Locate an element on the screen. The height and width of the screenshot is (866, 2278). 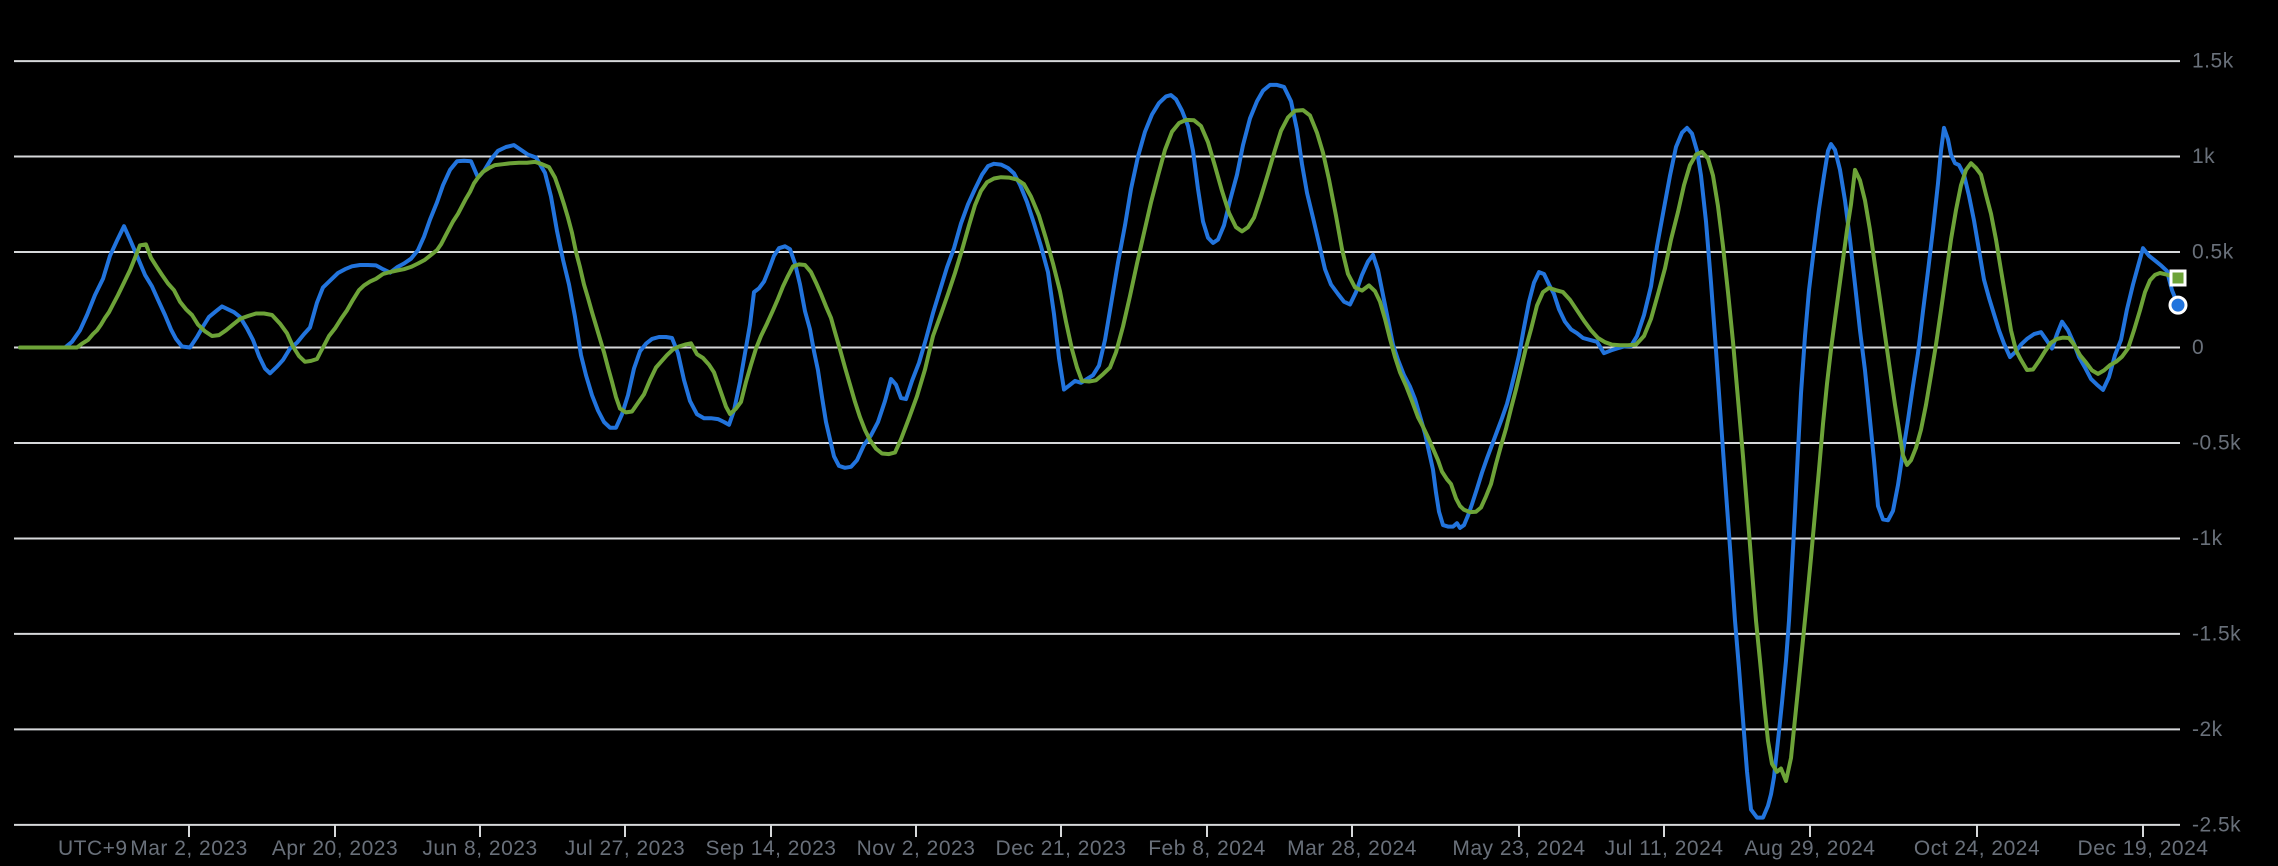
x-tick-label: Jul 11, 2024 is located at coordinates (1664, 848).